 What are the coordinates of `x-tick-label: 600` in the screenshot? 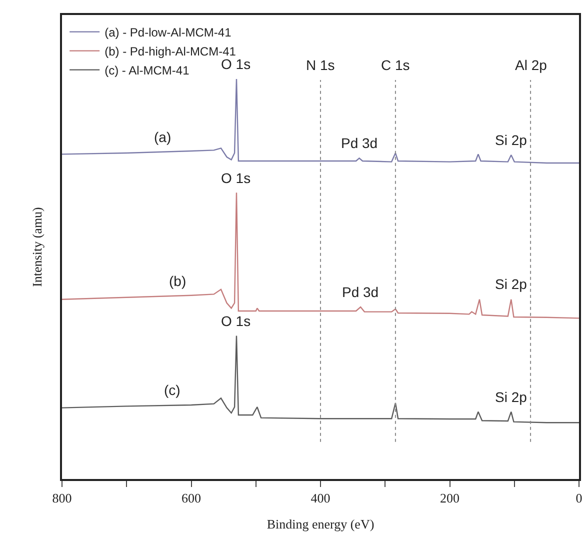 It's located at (191, 498).